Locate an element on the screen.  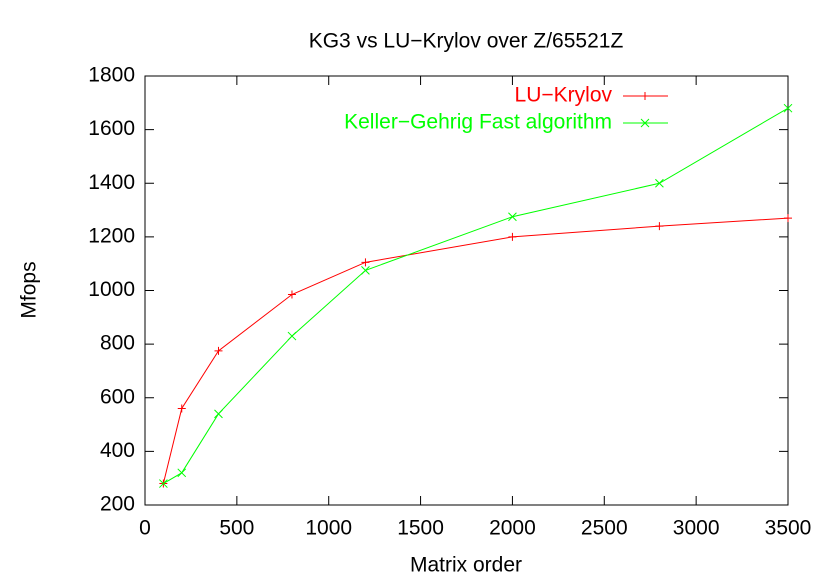
x-tick-label: 3000 is located at coordinates (696, 528).